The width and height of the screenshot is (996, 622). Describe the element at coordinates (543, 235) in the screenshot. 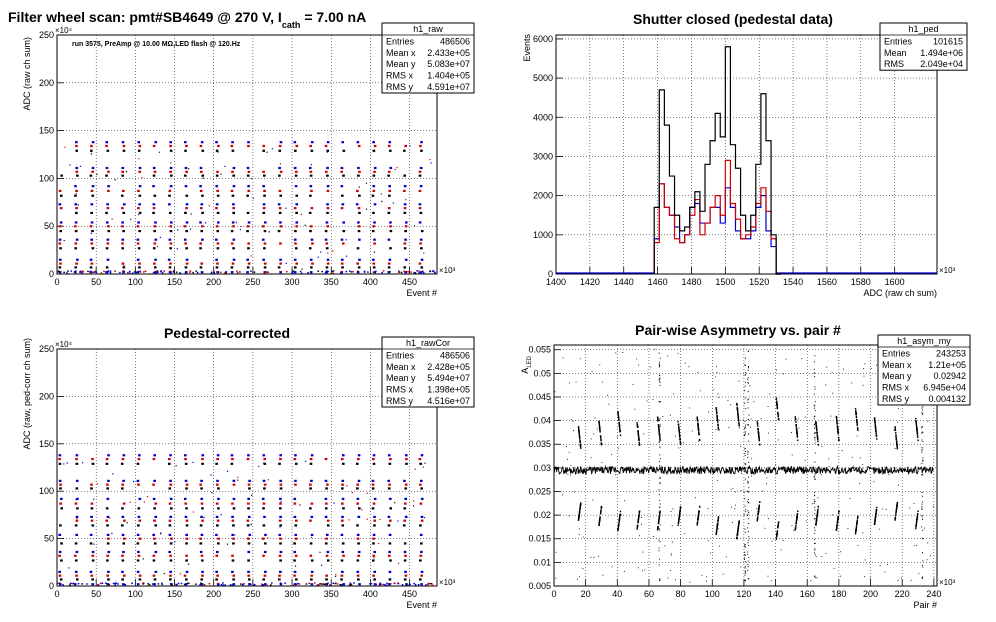

I see `y-tick-label: 1000` at that location.